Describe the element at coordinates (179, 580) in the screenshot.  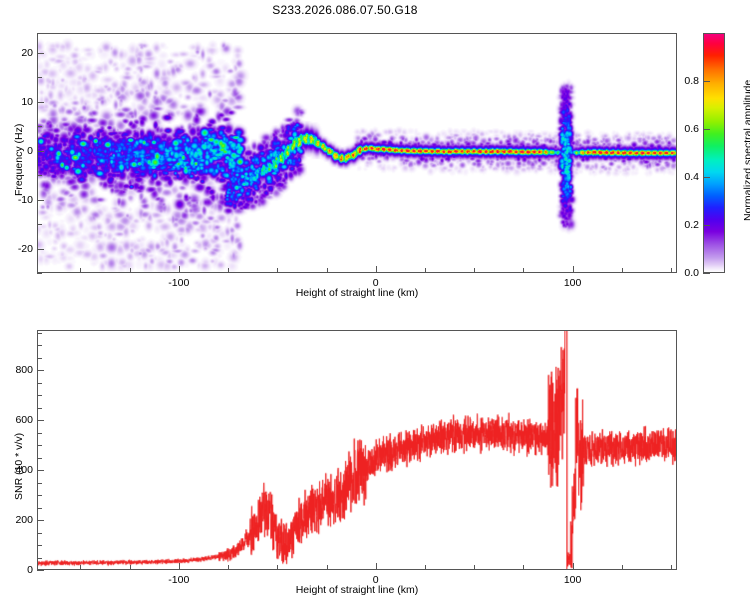
I see `snr-x-tick-label: -100` at that location.